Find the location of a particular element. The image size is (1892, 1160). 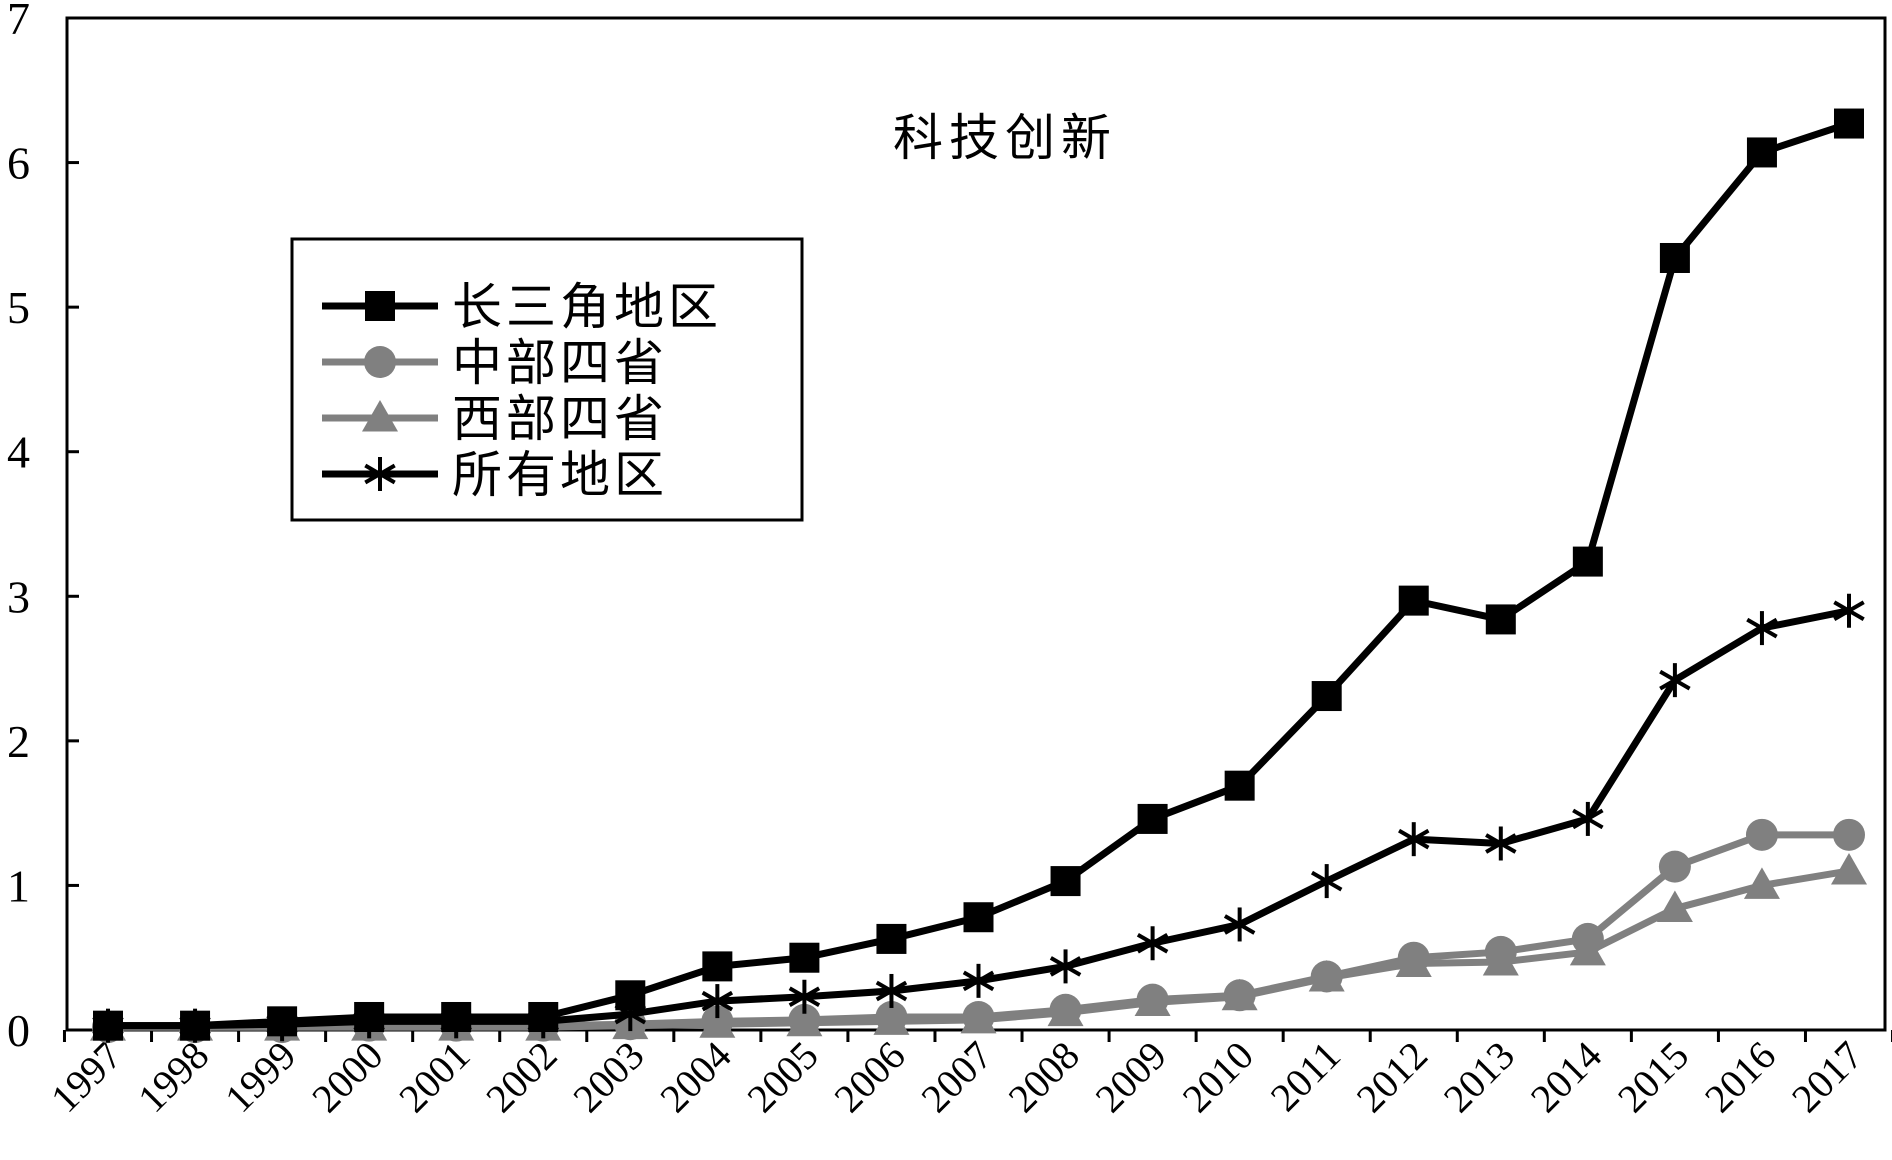

y-tick-label: 3 is located at coordinates (18, 596).